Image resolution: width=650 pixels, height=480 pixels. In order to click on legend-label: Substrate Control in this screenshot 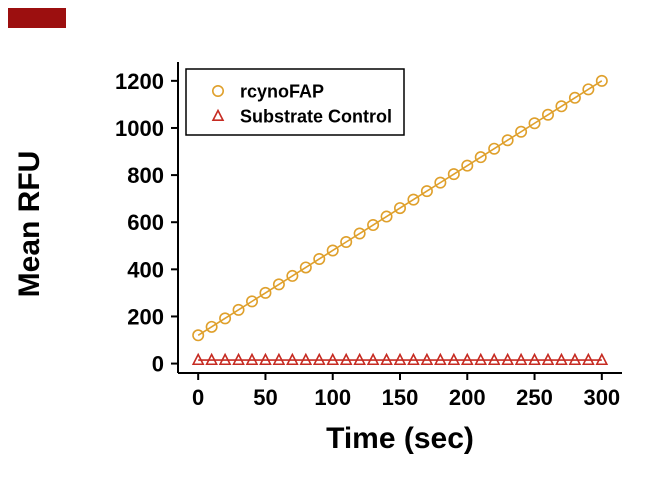, I will do `click(316, 117)`.